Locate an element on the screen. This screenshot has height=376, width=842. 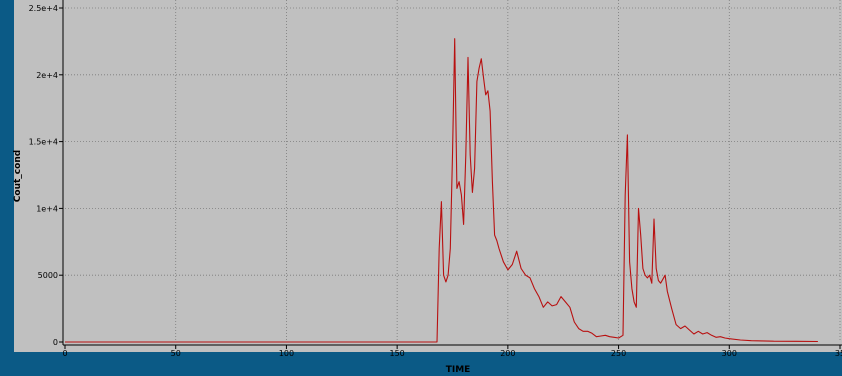
x-tick-label: 0 is located at coordinates (64, 353).